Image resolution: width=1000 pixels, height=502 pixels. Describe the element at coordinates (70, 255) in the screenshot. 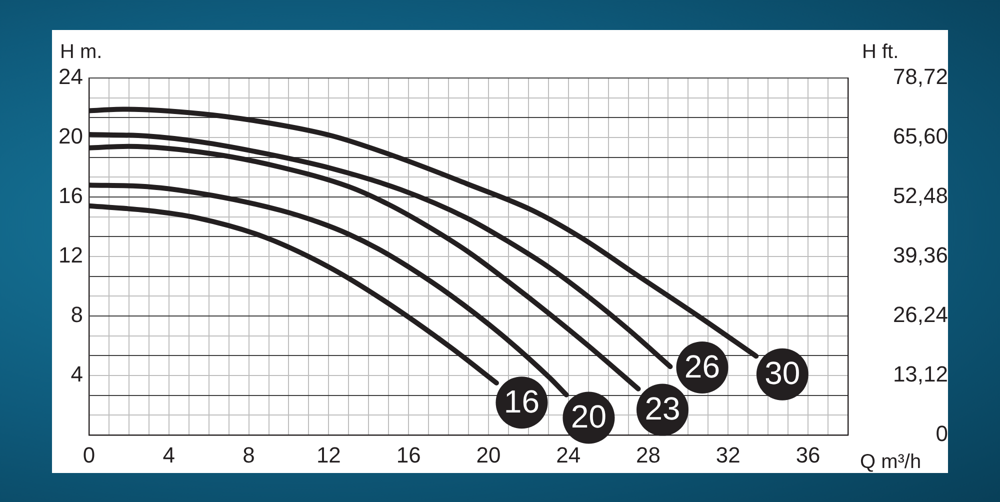

I see `y-tick-label: 12` at that location.